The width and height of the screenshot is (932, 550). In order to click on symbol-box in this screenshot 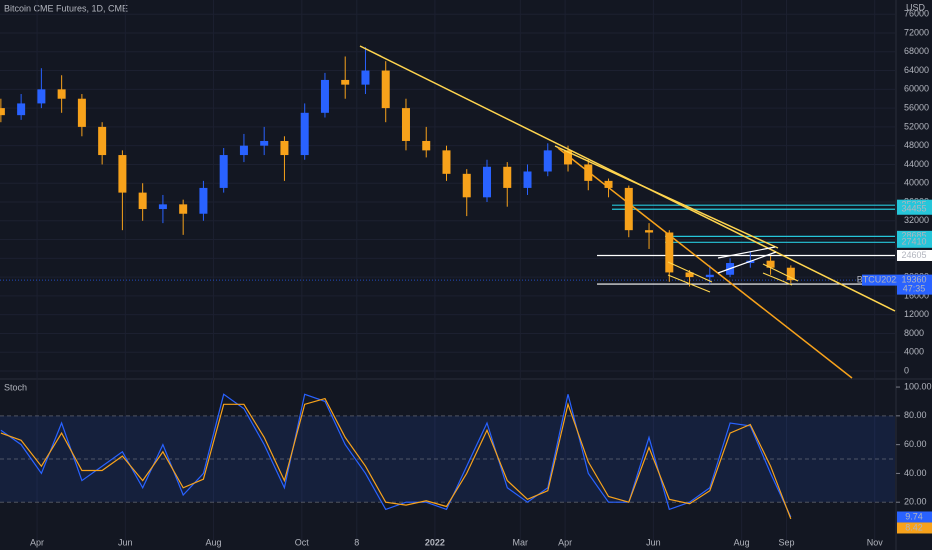, I will do `click(879, 280)`.